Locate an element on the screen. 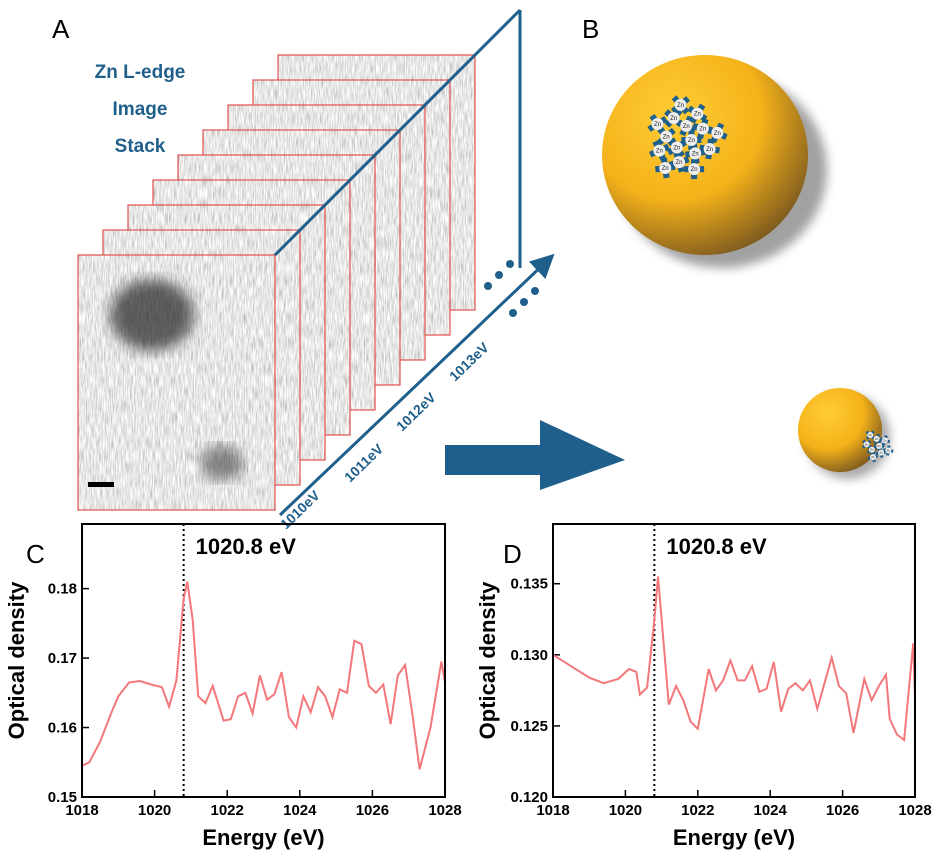 This screenshot has height=857, width=933. panel-label: C is located at coordinates (35, 554).